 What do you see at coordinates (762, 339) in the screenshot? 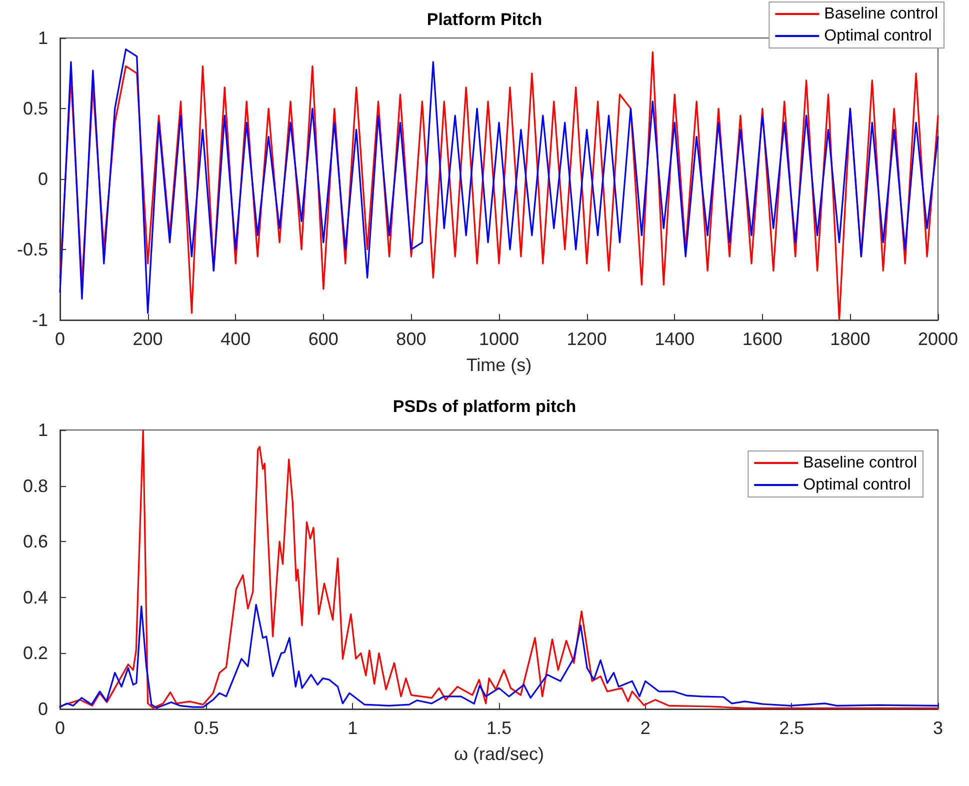
I see `x-tick-label: 1600` at bounding box center [762, 339].